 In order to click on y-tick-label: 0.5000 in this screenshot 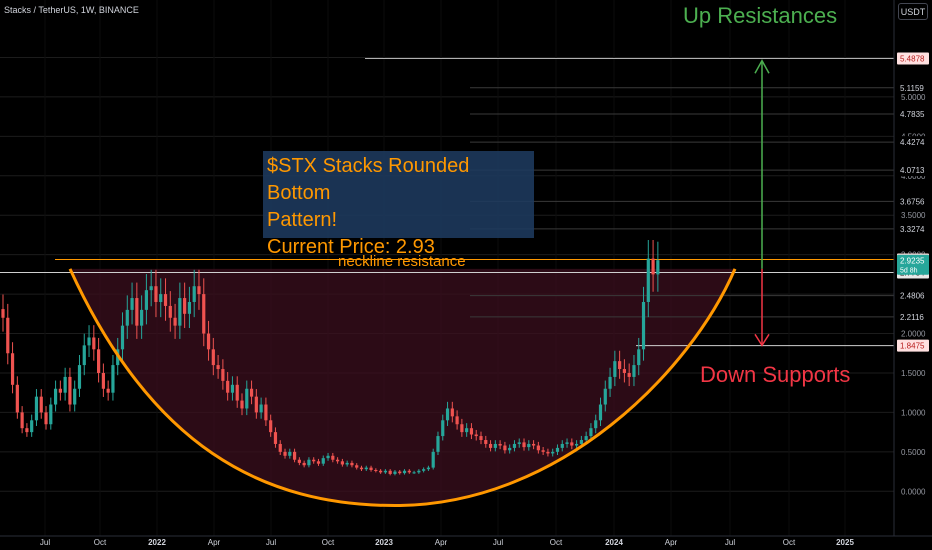, I will do `click(913, 452)`.